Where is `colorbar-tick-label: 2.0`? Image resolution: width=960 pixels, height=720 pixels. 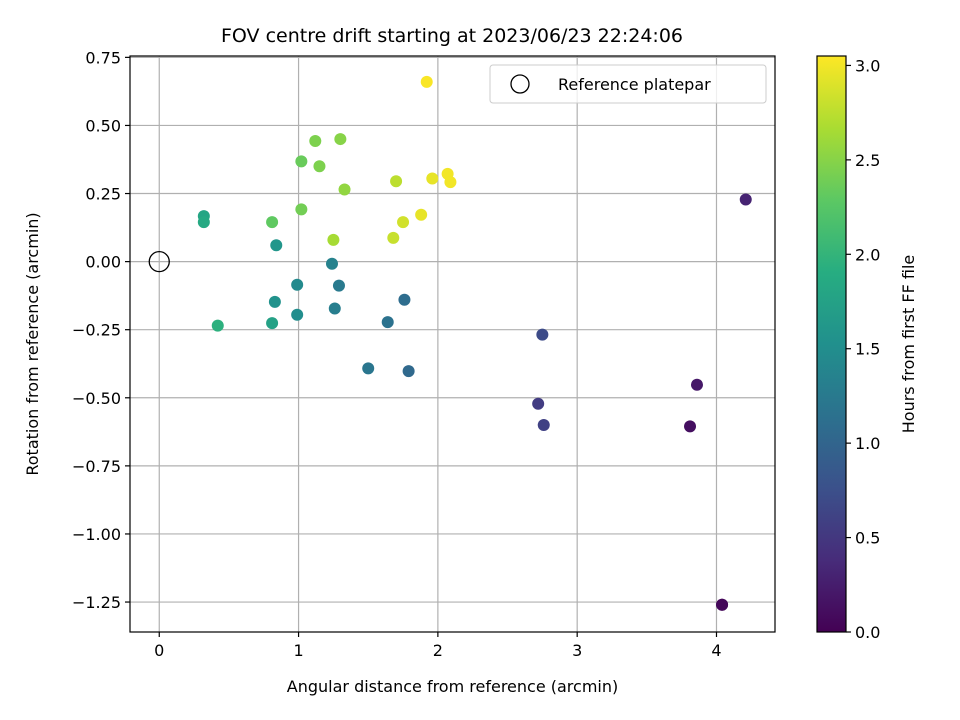
colorbar-tick-label: 2.0 is located at coordinates (867, 254).